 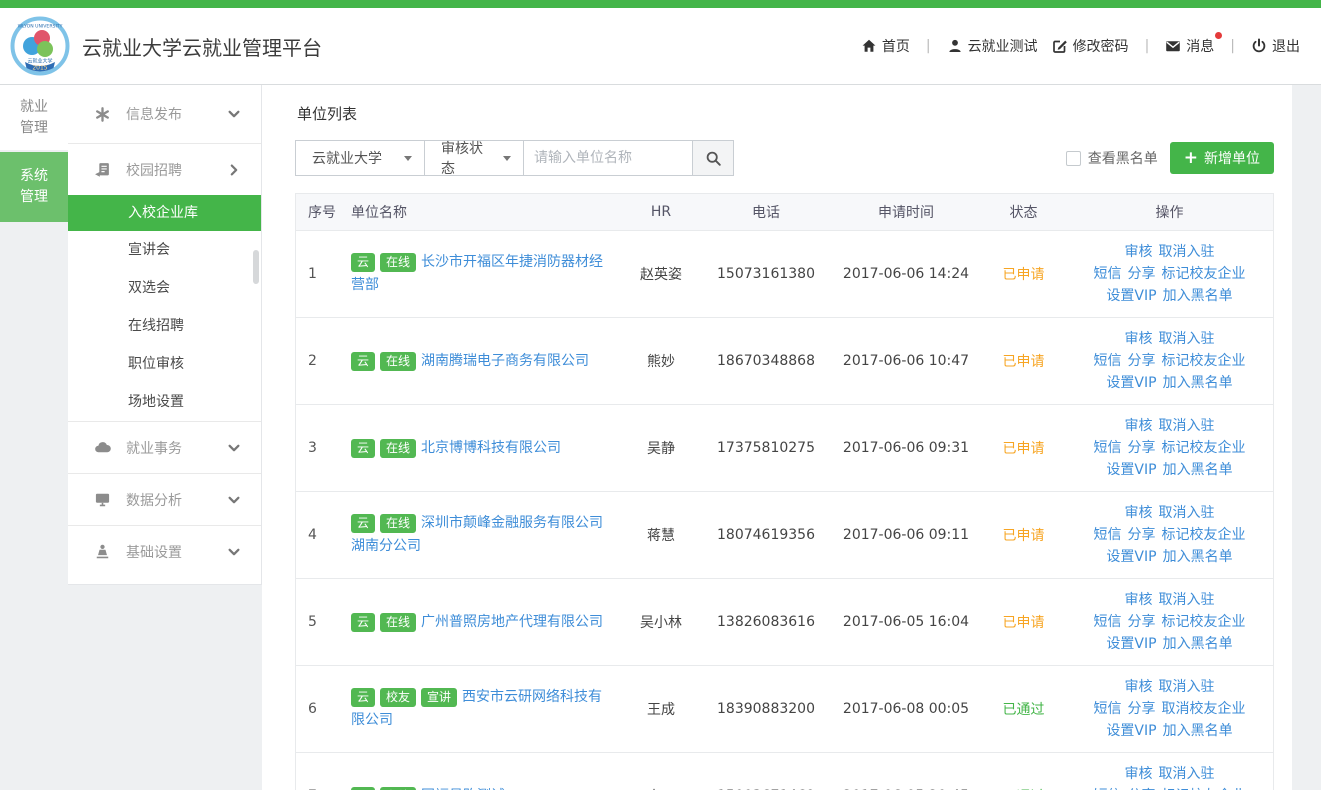 I want to click on company-search-input, so click(x=608, y=158).